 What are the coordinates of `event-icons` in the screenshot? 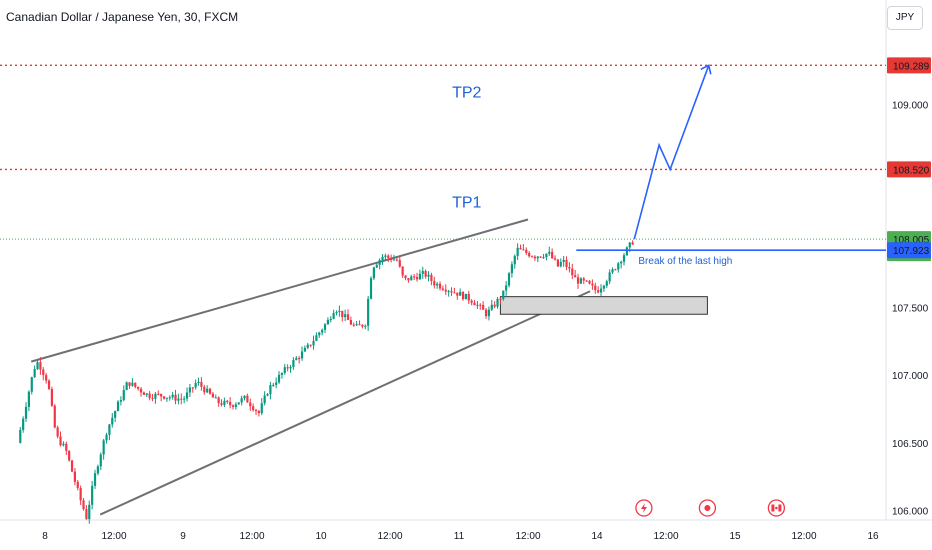 It's located at (710, 508).